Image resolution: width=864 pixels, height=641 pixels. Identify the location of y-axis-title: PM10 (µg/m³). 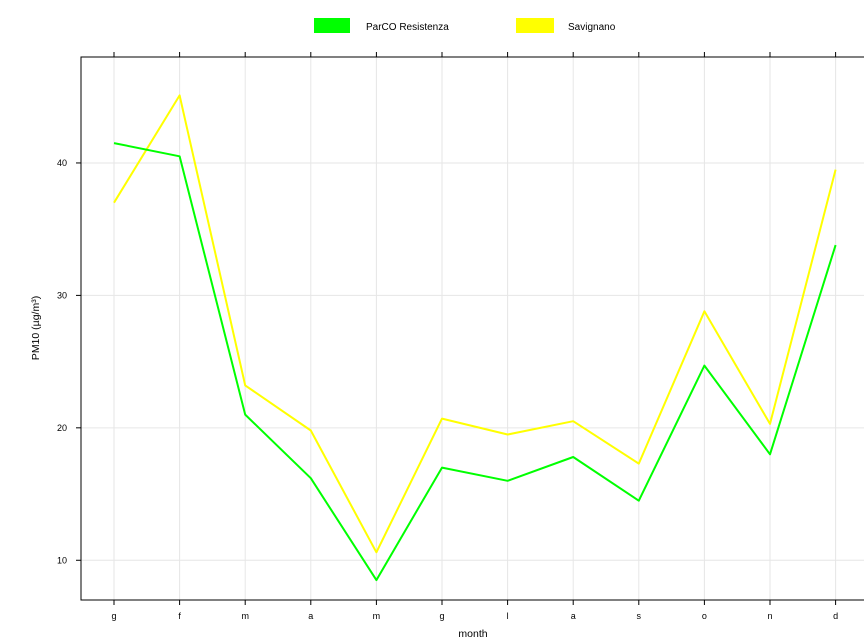
(36, 328).